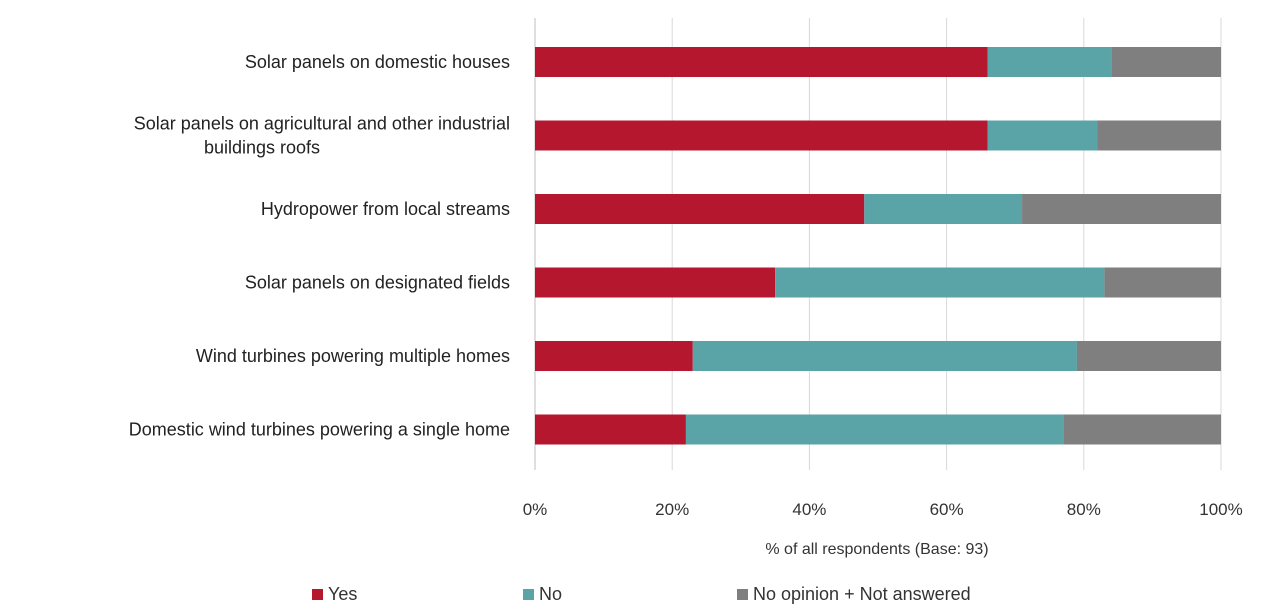  Describe the element at coordinates (809, 509) in the screenshot. I see `x-tick-label: 40%` at that location.